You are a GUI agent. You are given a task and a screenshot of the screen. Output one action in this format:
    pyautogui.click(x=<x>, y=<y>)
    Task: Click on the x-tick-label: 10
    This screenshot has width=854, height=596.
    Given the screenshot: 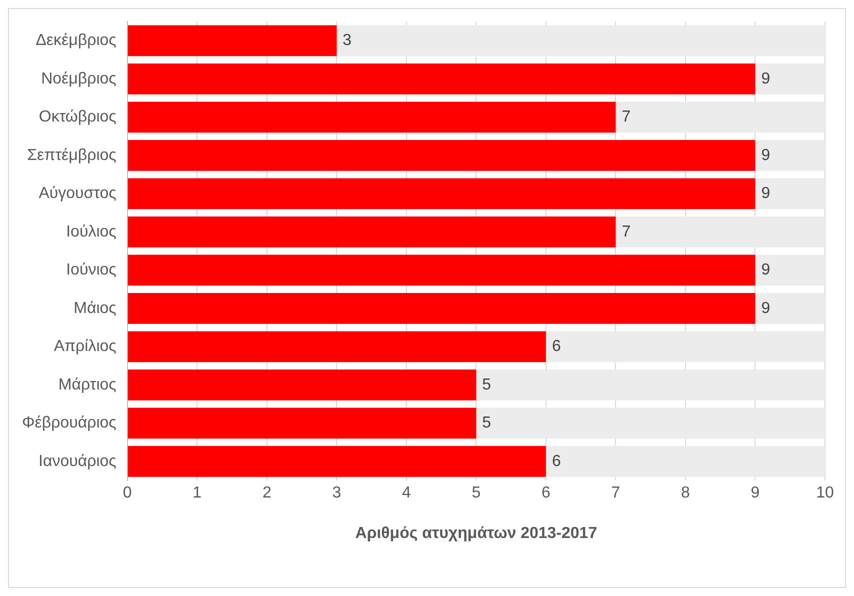 What is the action you would take?
    pyautogui.click(x=825, y=493)
    